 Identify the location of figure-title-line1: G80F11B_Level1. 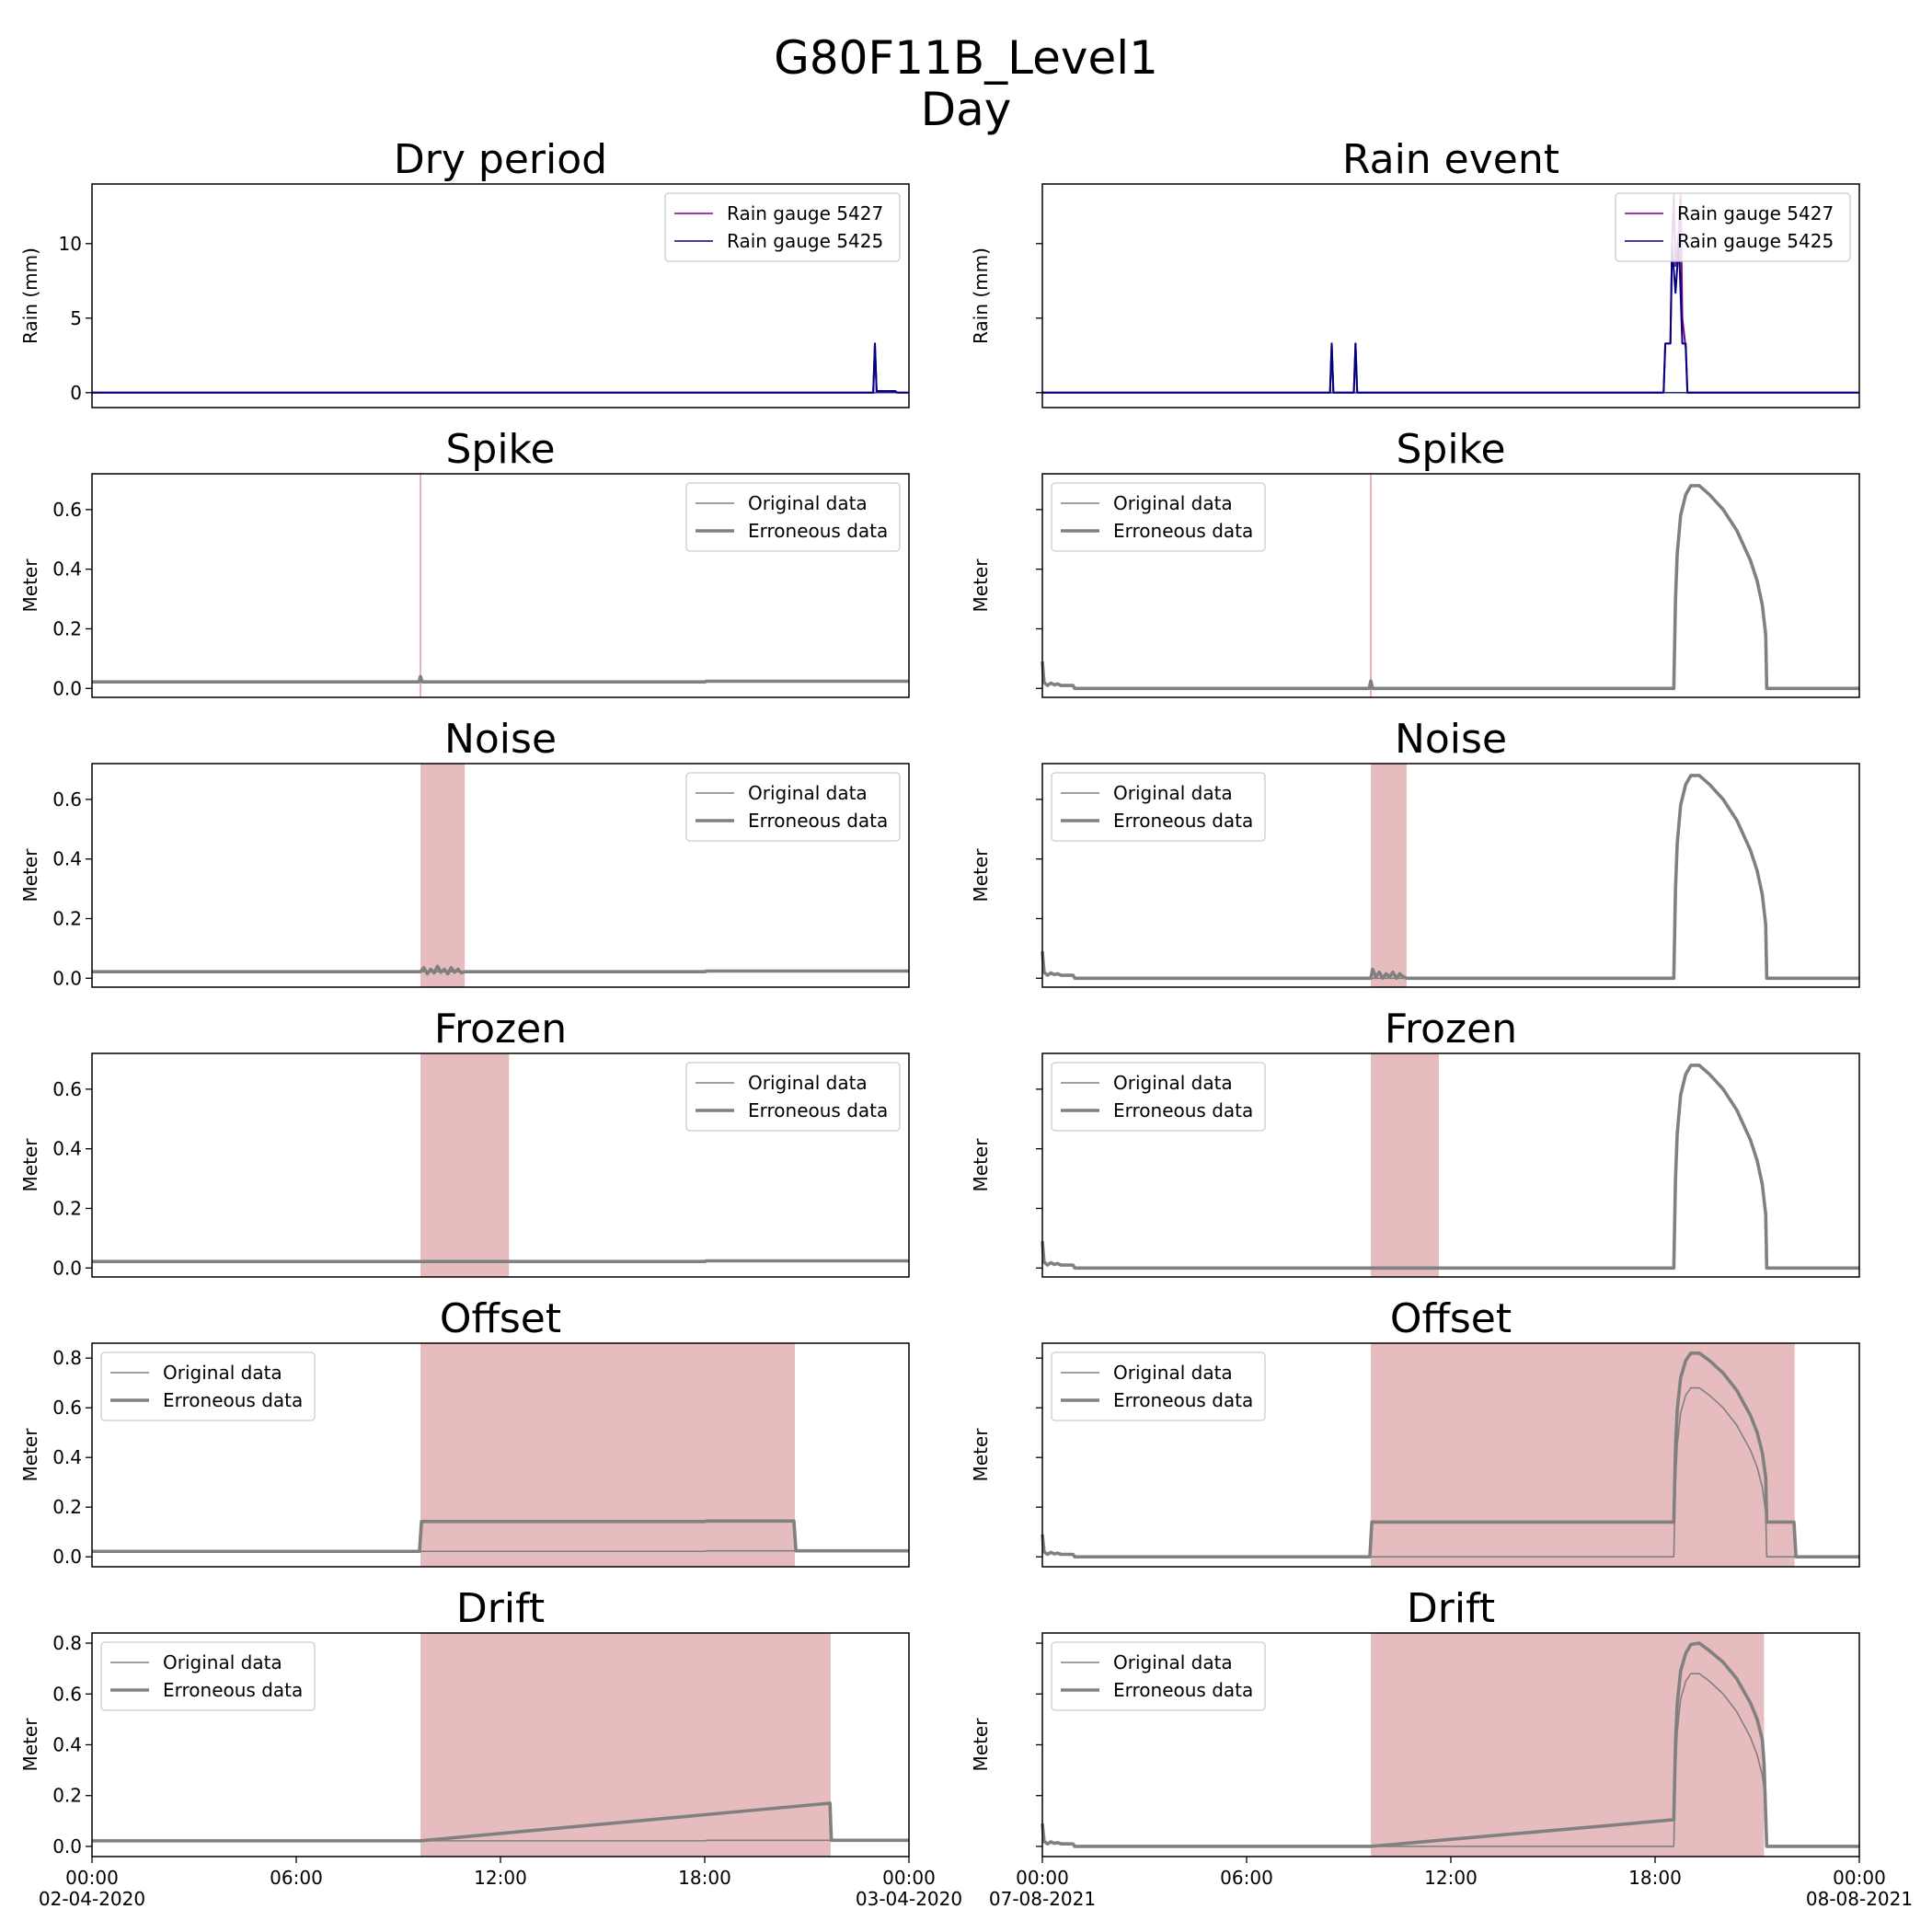
(966, 58).